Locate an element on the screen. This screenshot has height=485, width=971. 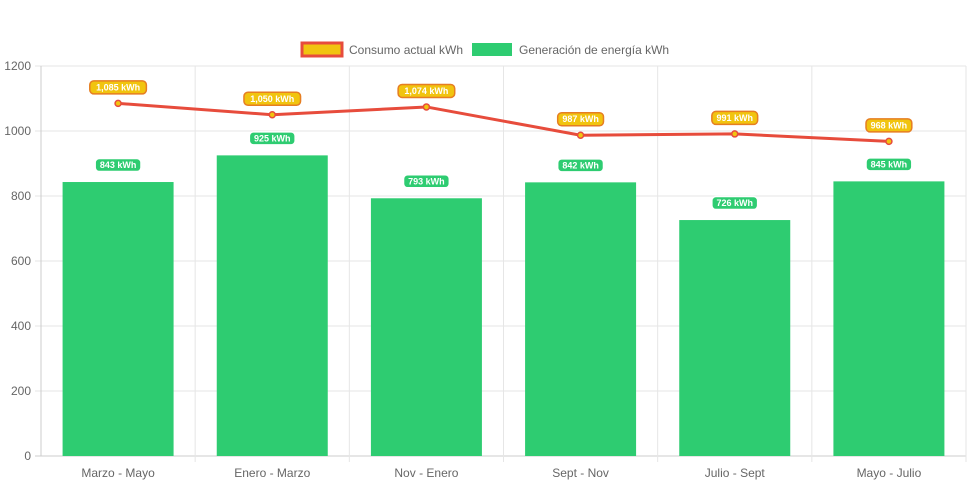
y-tick-label: 600 is located at coordinates (21, 261).